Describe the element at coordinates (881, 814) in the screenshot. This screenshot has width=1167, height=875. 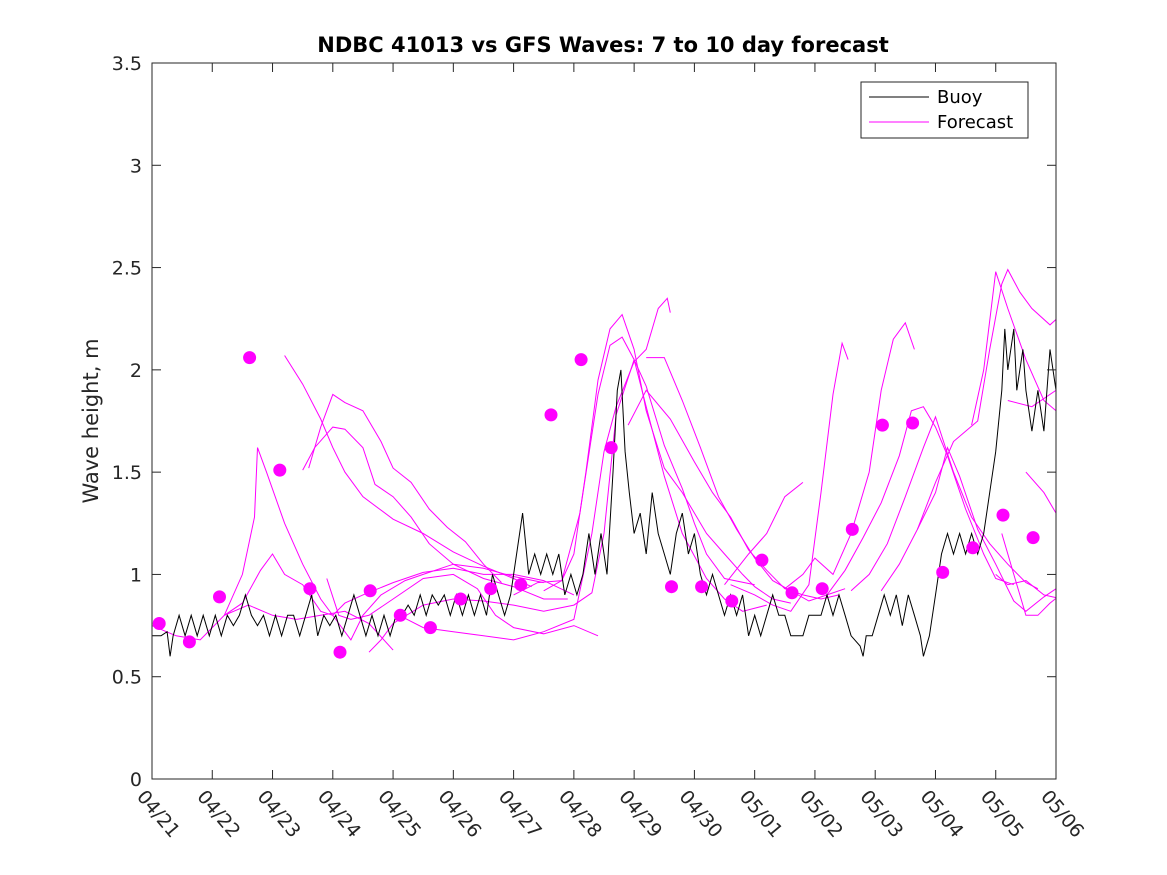
I see `x-tick-label: 05/03` at that location.